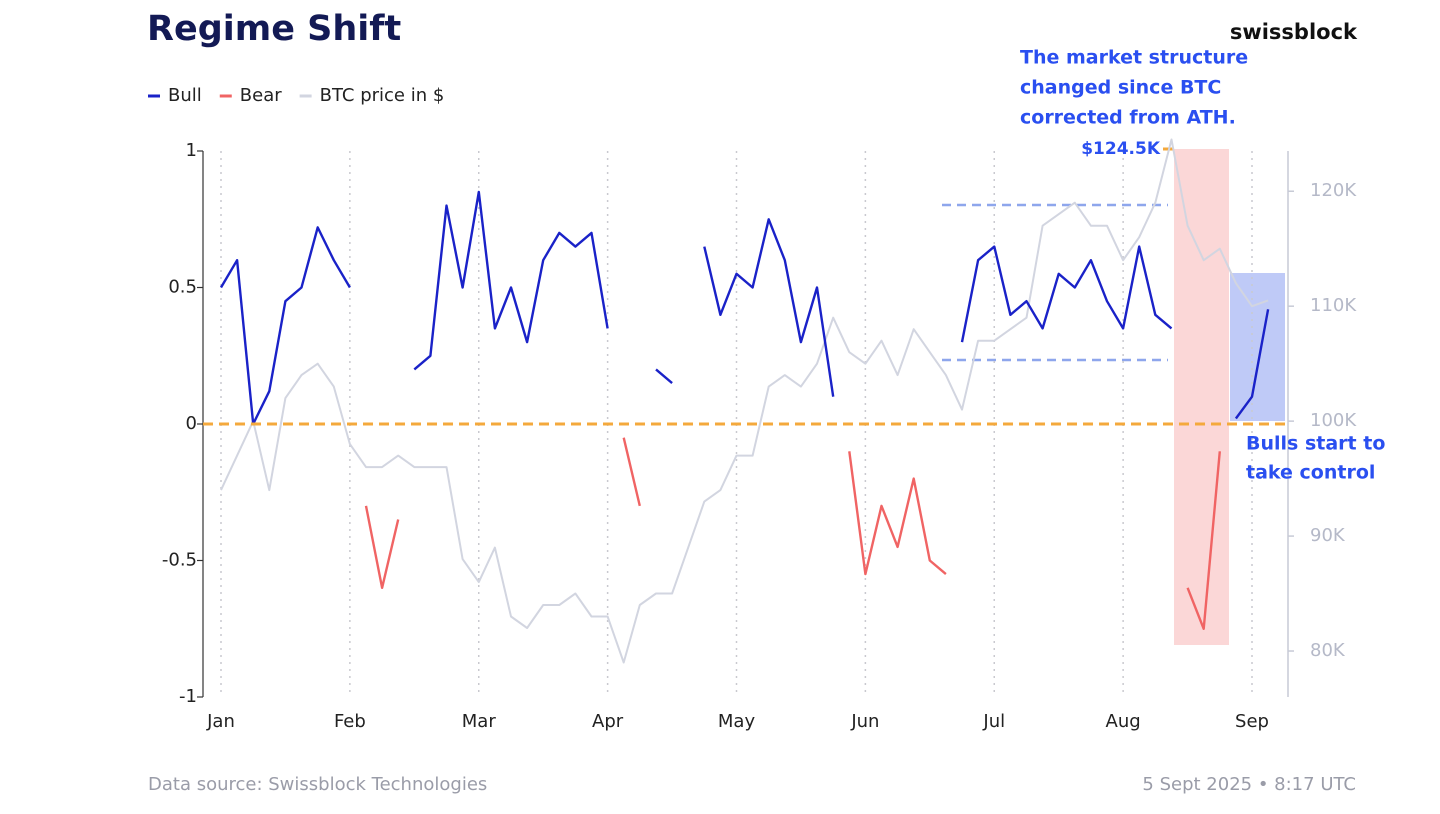  I want to click on x-tick-label: Jan, so click(220, 721).